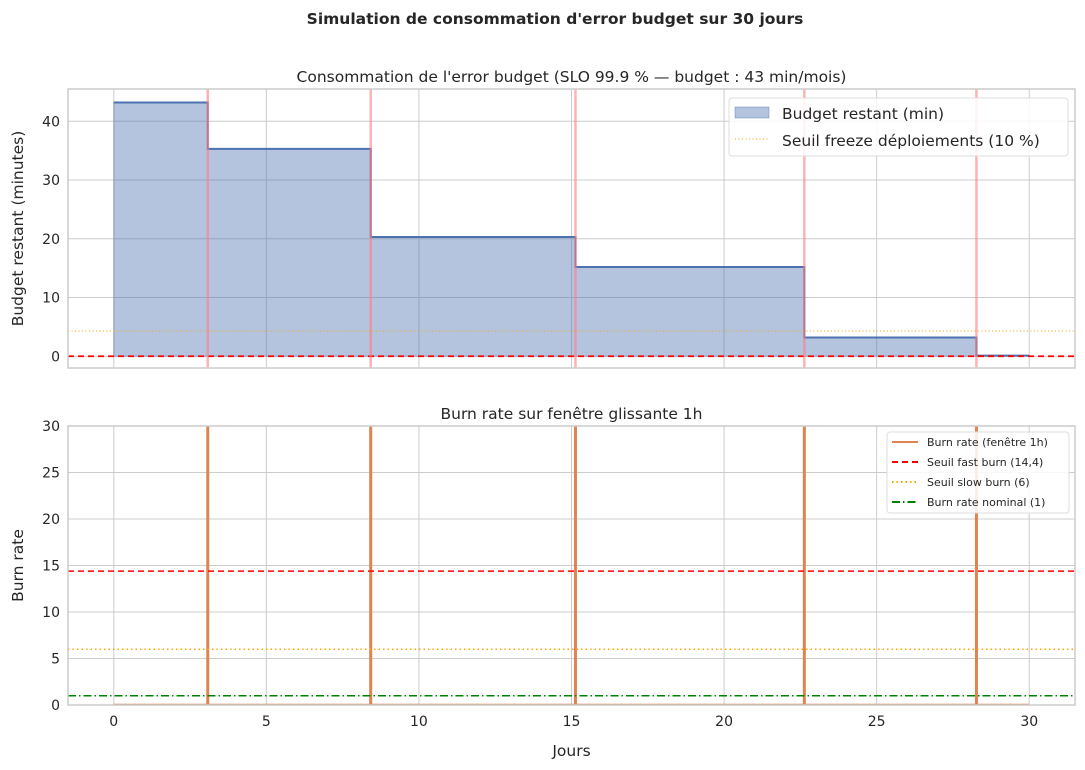 This screenshot has height=770, width=1085. Describe the element at coordinates (266, 722) in the screenshot. I see `x-tick-label: 5` at that location.